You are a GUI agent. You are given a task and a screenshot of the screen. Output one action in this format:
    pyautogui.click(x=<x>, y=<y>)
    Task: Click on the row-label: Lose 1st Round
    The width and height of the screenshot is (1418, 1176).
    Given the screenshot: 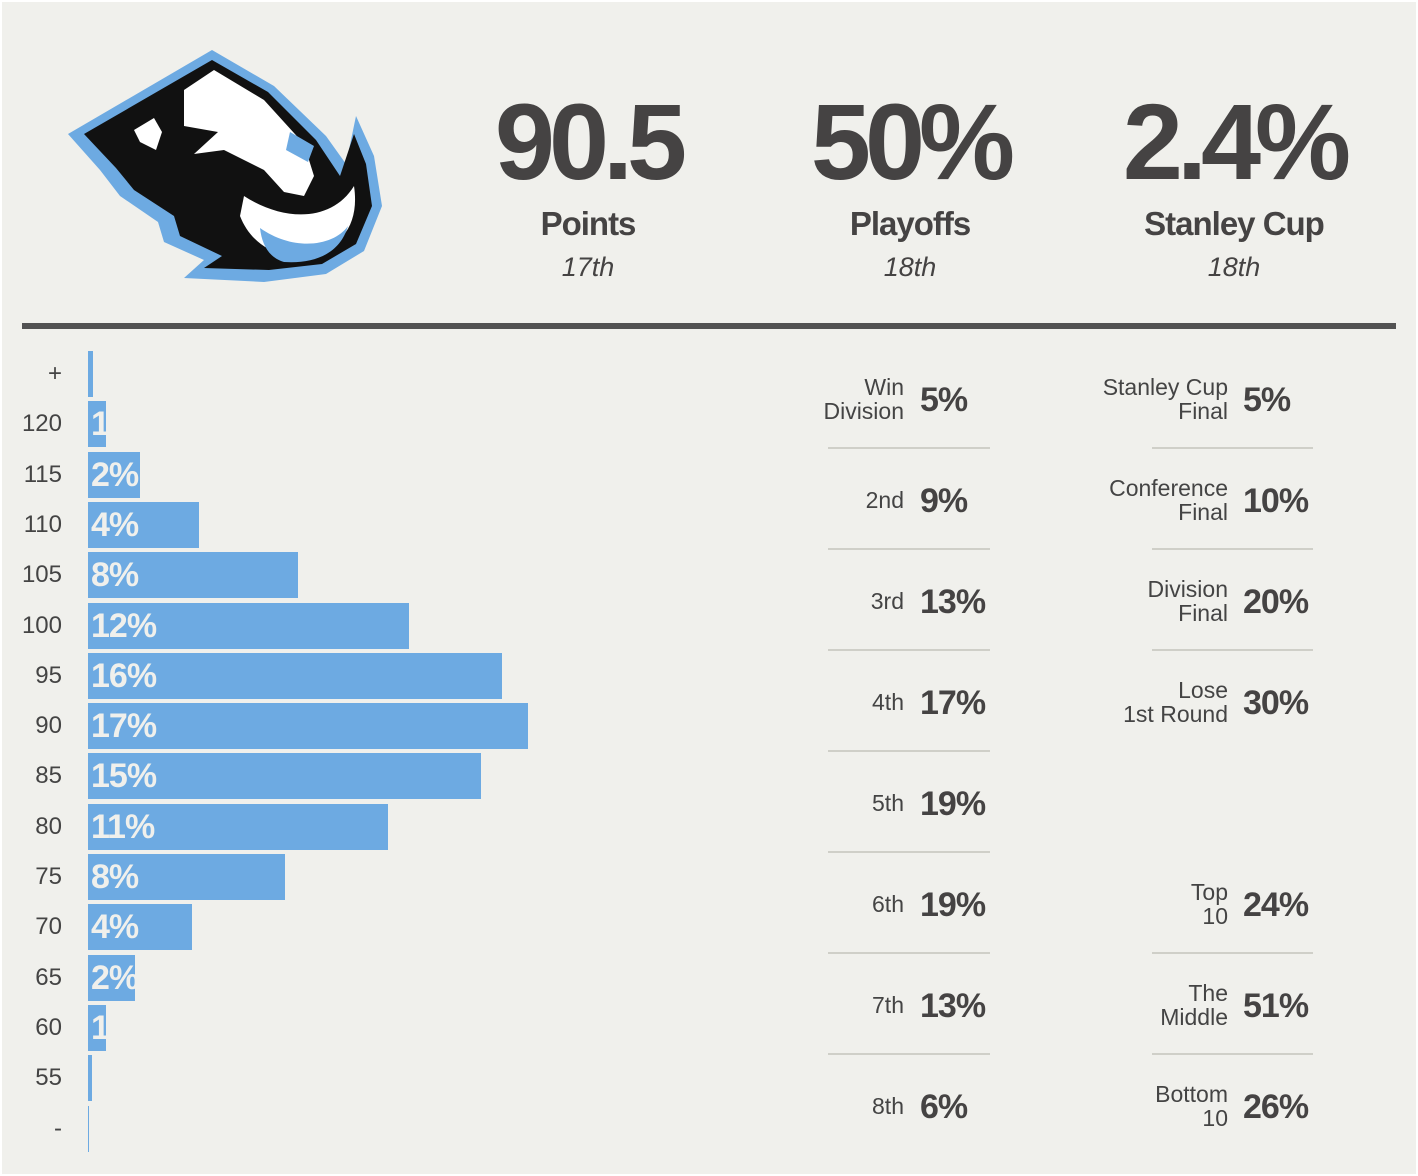 What is the action you would take?
    pyautogui.click(x=1175, y=702)
    